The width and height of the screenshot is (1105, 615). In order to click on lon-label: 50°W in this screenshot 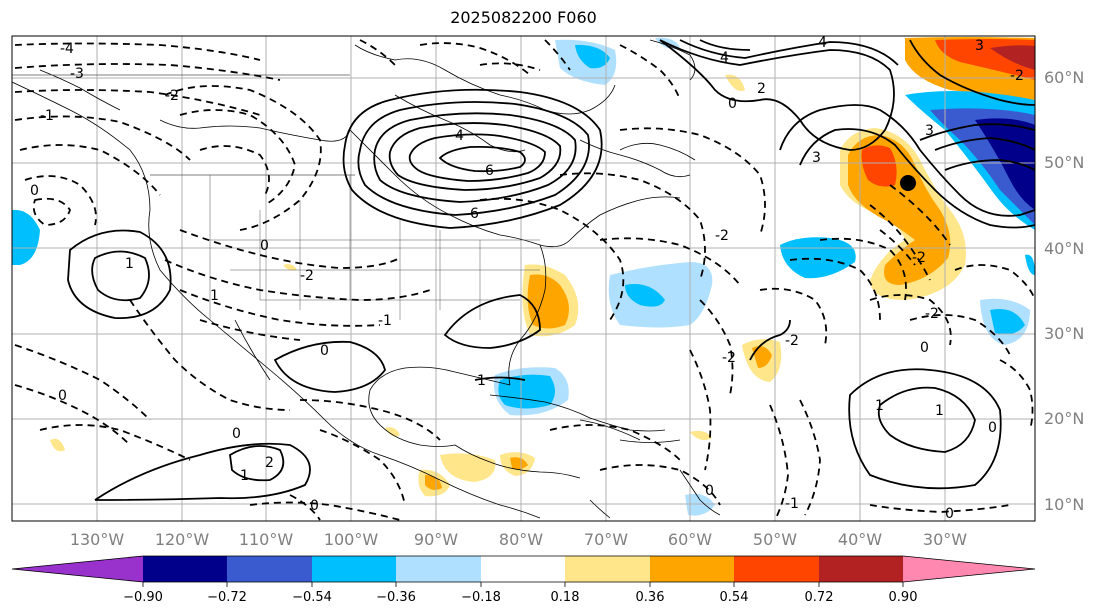, I will do `click(775, 539)`.